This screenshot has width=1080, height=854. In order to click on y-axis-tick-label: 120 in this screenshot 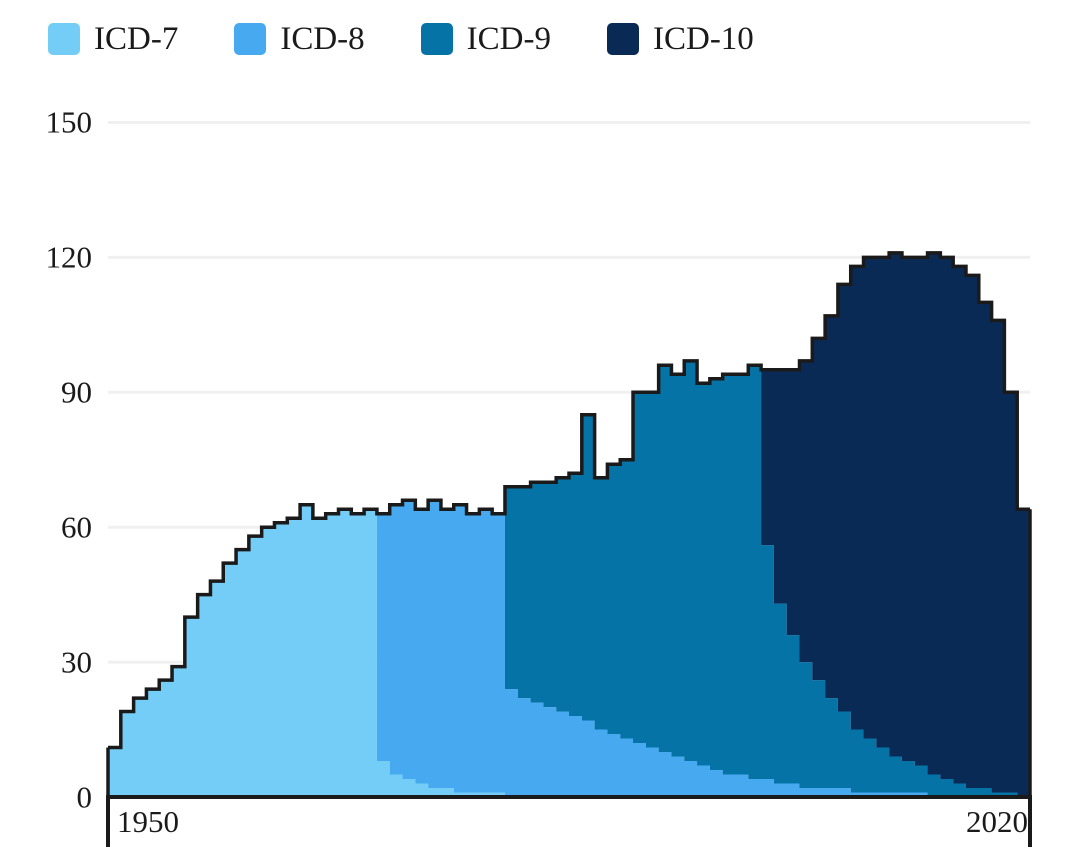, I will do `click(69, 257)`.